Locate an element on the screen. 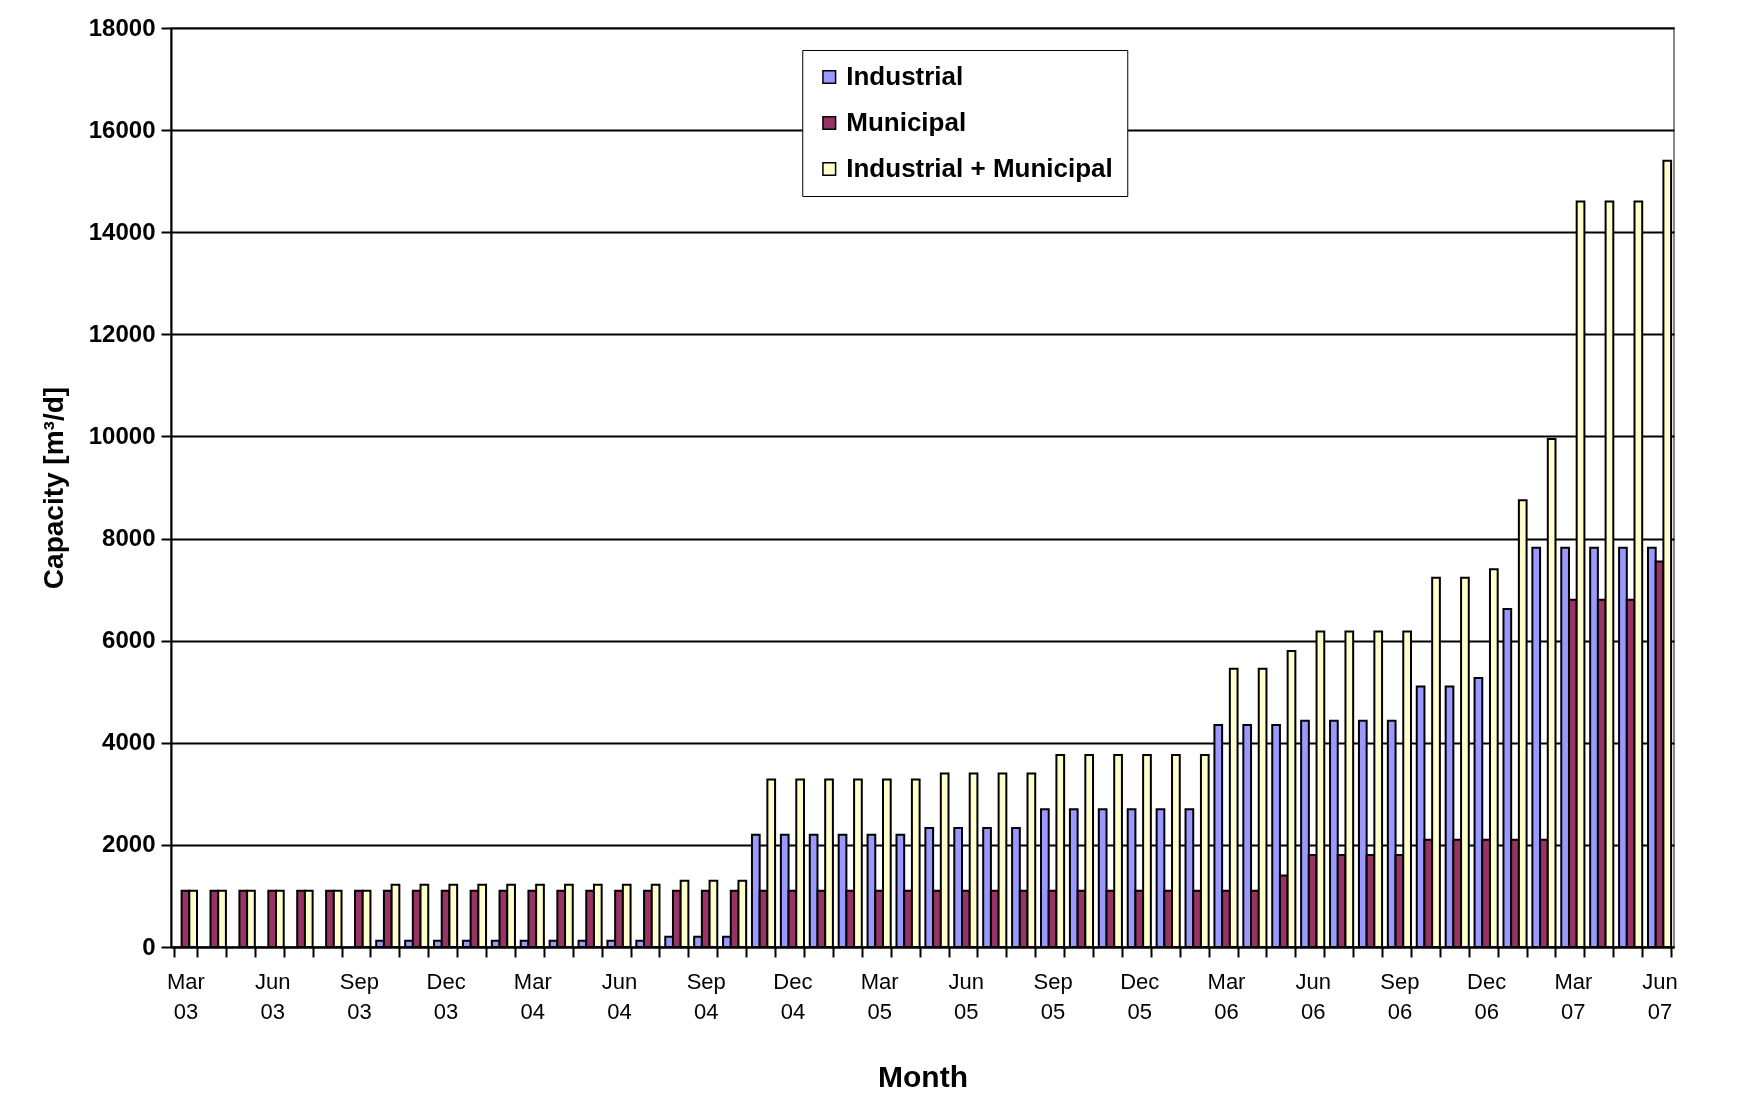 This screenshot has width=1750, height=1109. y-tick-label: 8000 is located at coordinates (129, 538).